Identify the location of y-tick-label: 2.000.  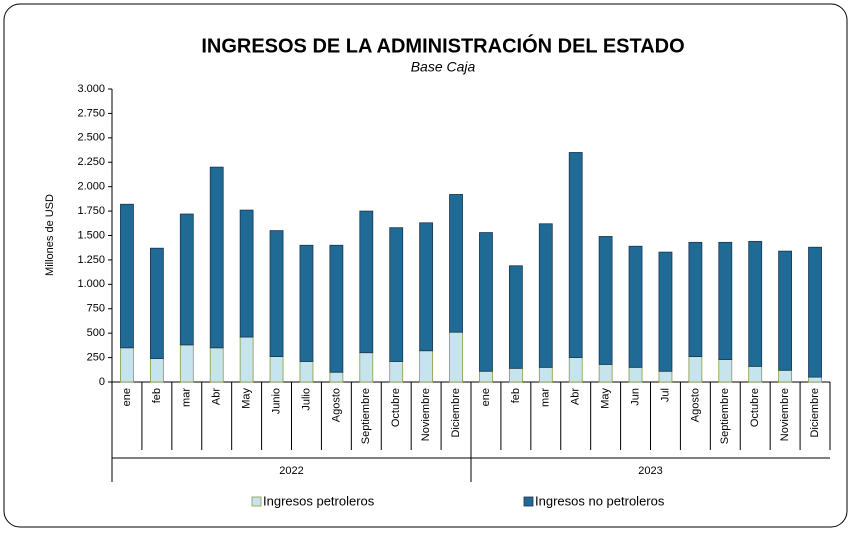
(91, 187).